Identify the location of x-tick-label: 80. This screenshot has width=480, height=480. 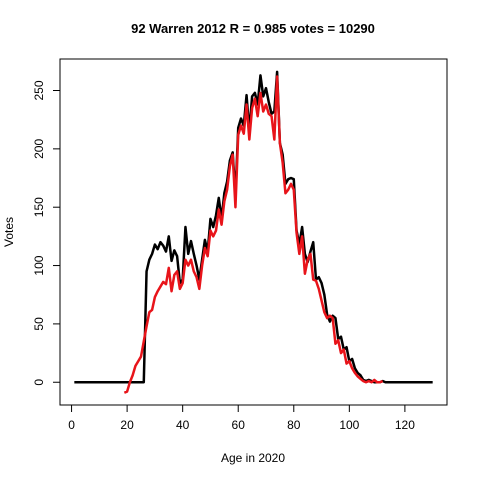
(294, 425).